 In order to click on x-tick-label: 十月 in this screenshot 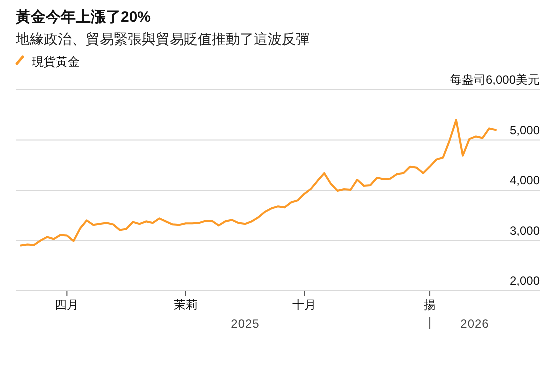, I will do `click(304, 305)`.